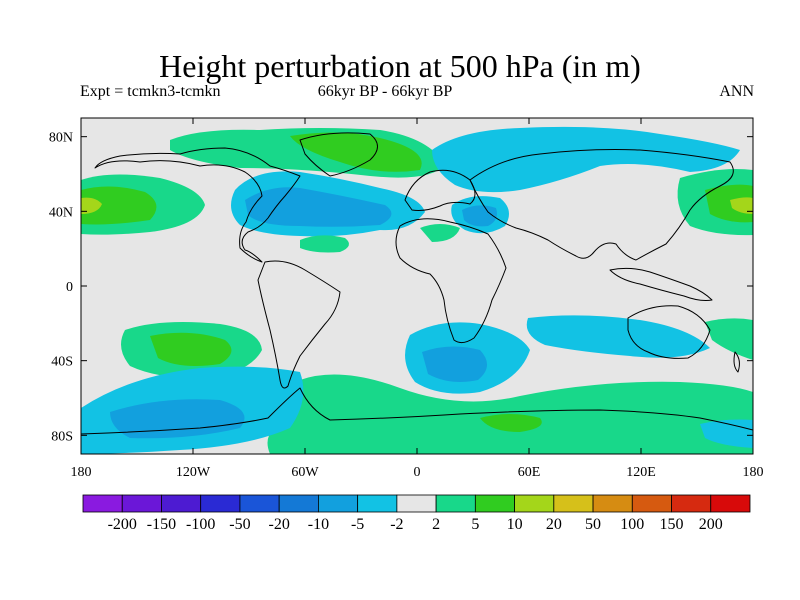  I want to click on coastline-asia, so click(601, 205).